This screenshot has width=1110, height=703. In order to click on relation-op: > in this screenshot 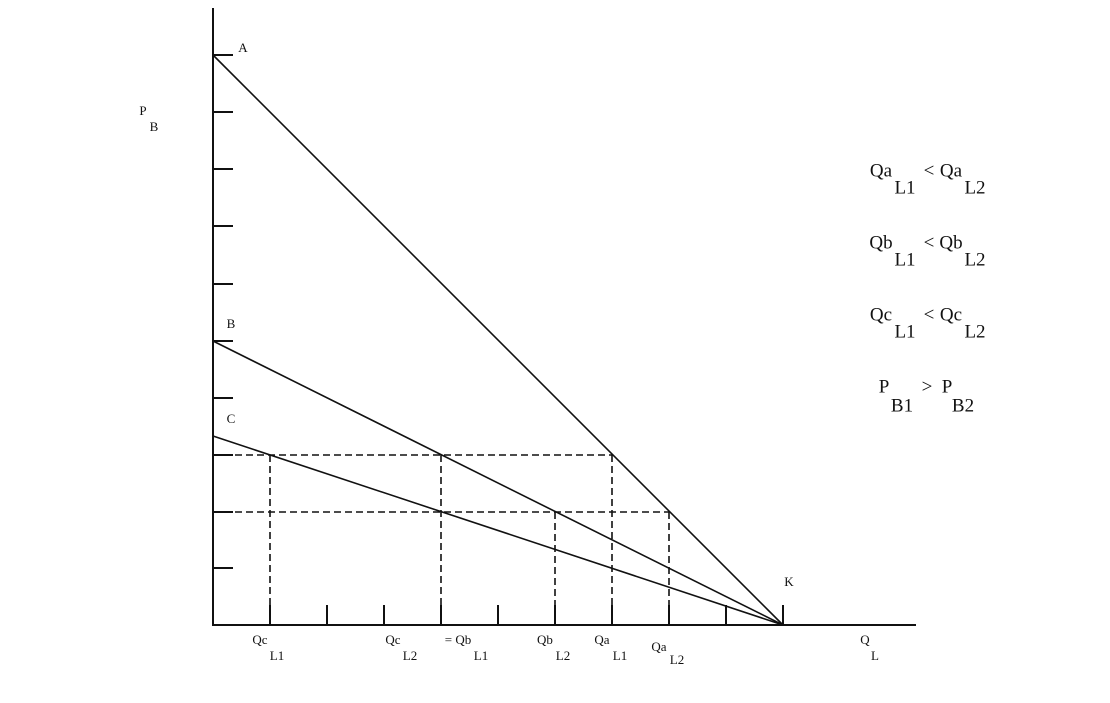, I will do `click(927, 386)`.